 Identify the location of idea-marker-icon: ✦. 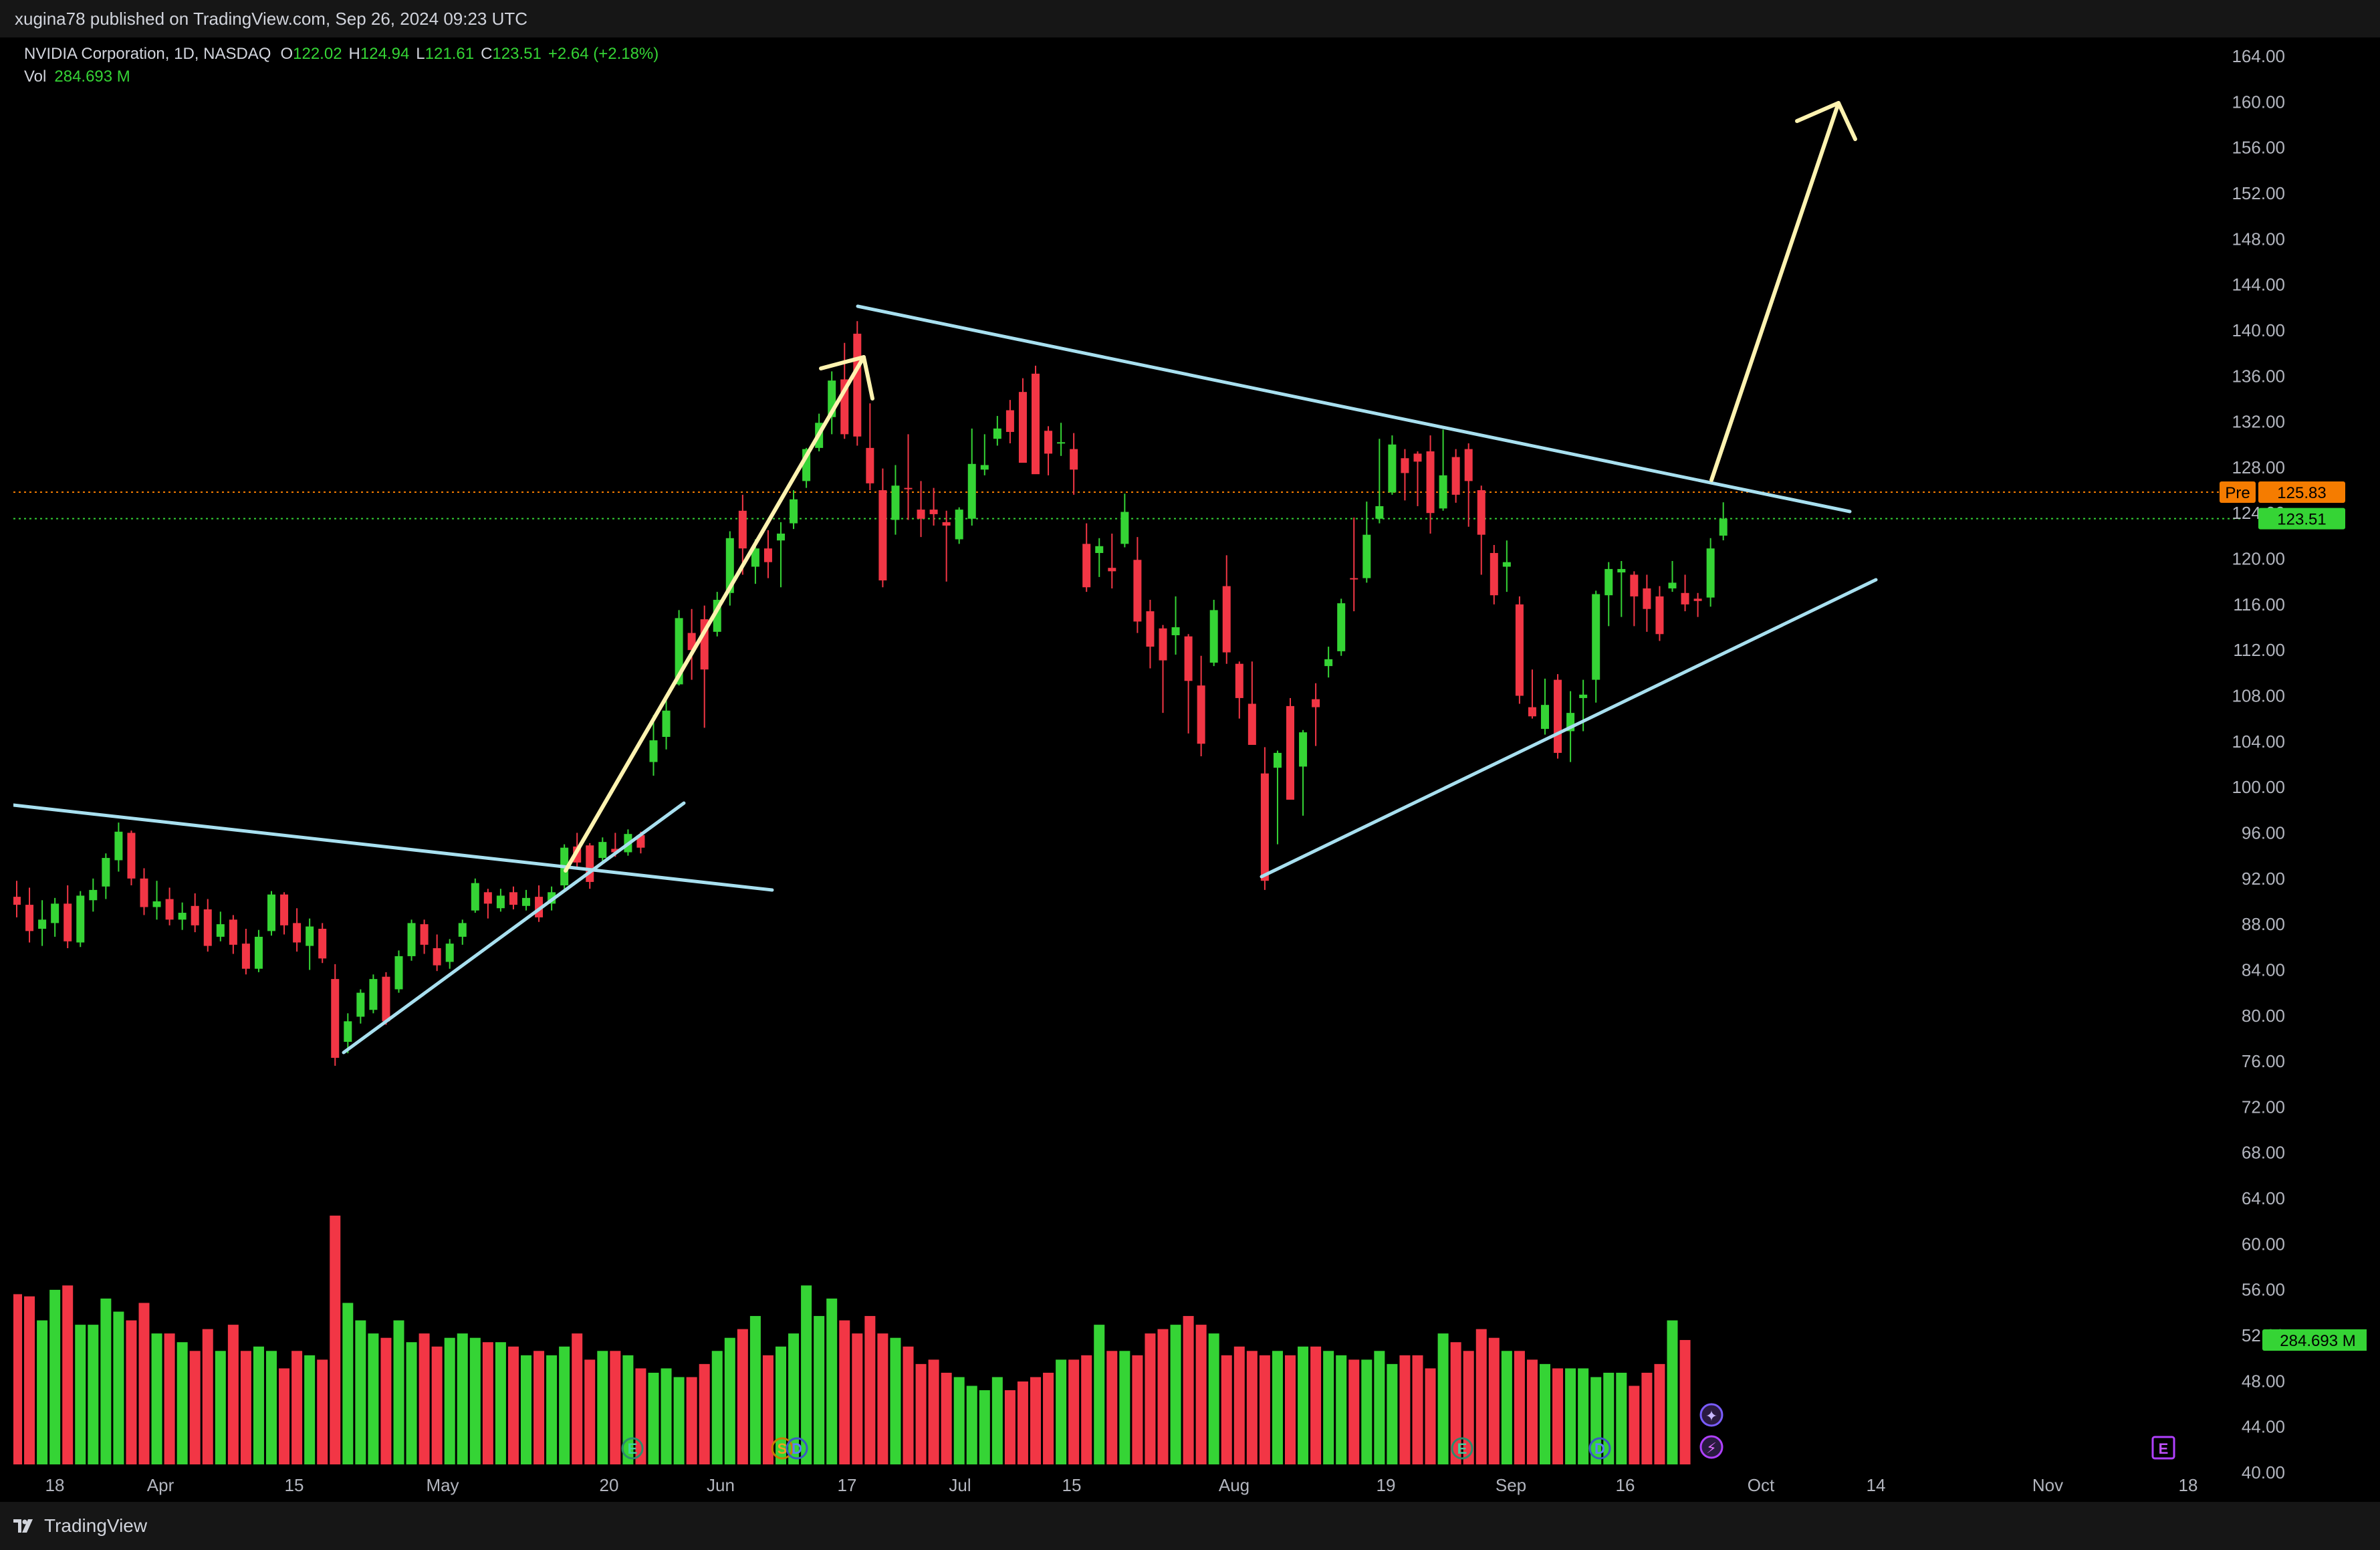
(1711, 1415).